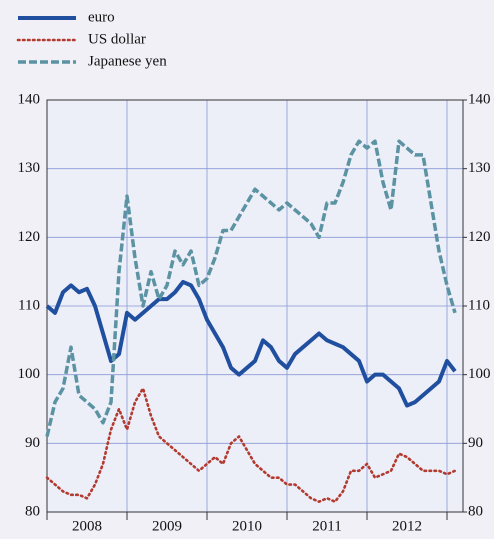 Image resolution: width=494 pixels, height=539 pixels. I want to click on y2-tick-label: 120, so click(479, 237).